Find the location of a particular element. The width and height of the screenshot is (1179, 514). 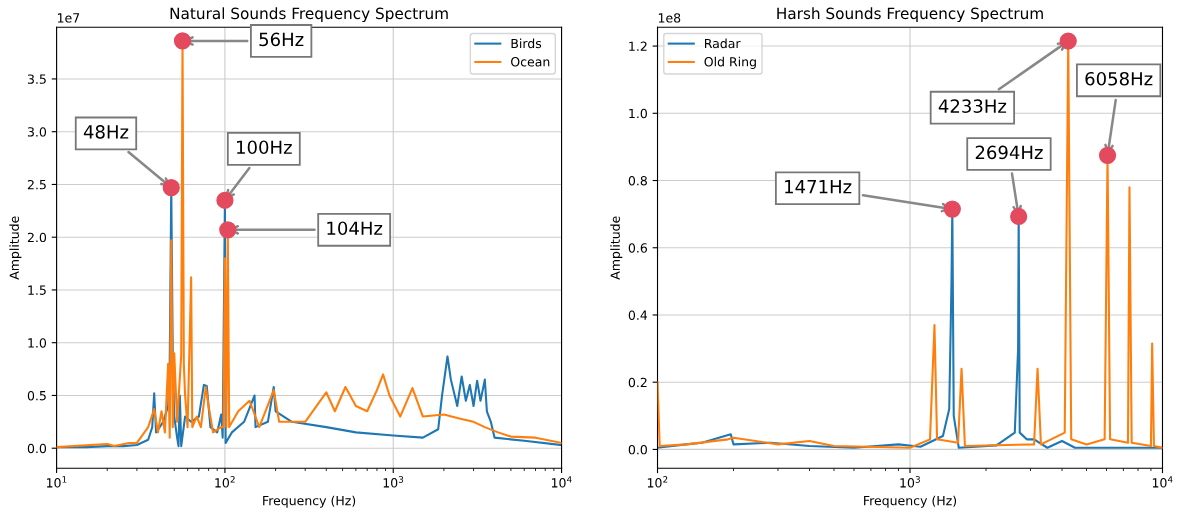

annotation: 2694Hz is located at coordinates (1009, 152).